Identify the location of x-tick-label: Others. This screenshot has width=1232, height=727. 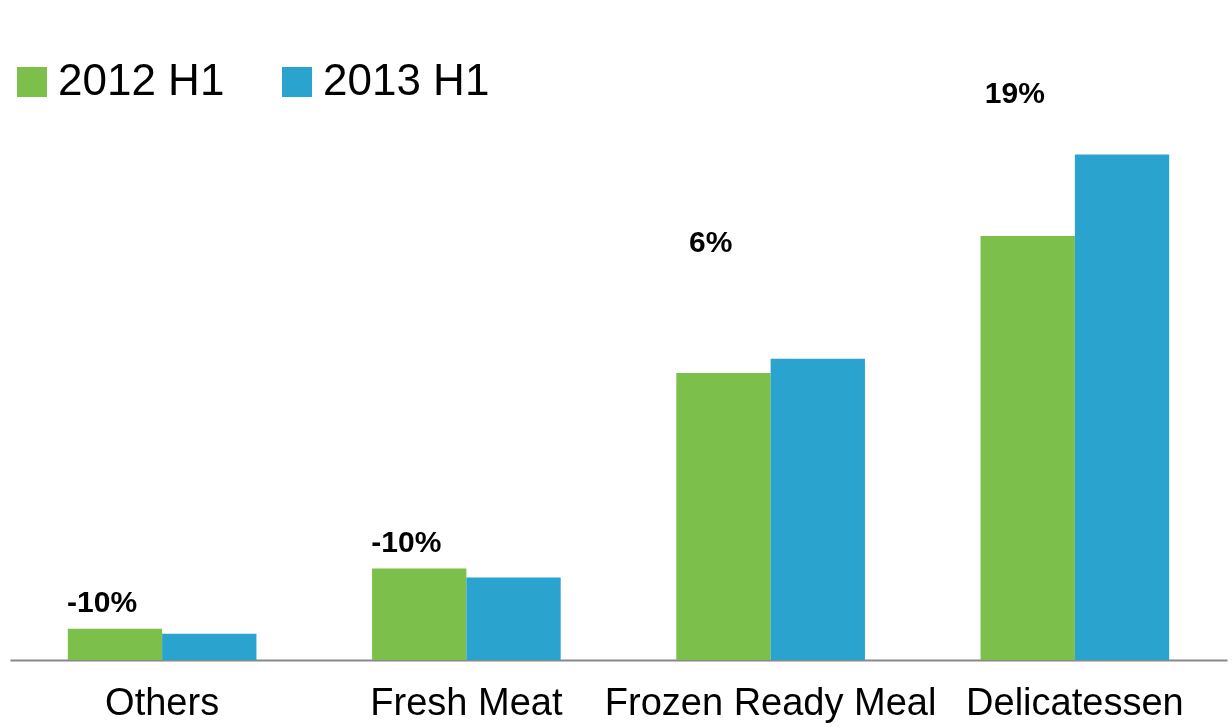
(162, 701).